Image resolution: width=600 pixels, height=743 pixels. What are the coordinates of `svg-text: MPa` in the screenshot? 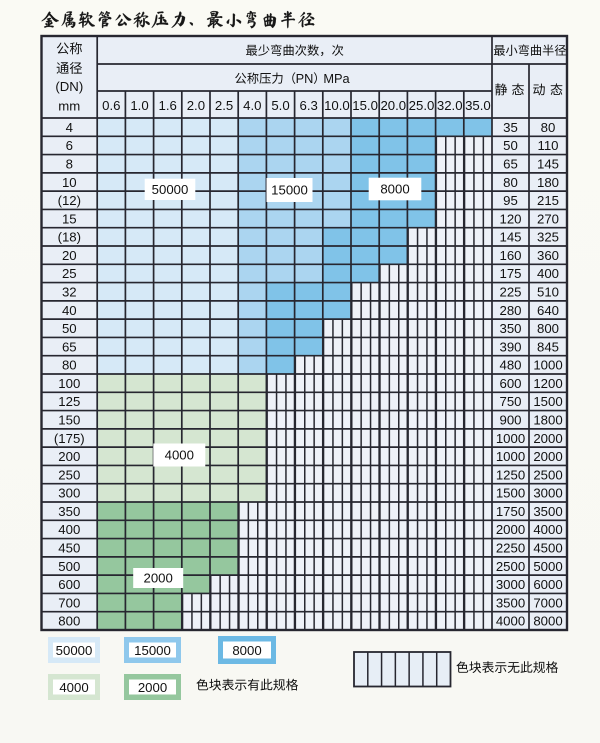 It's located at (336, 78).